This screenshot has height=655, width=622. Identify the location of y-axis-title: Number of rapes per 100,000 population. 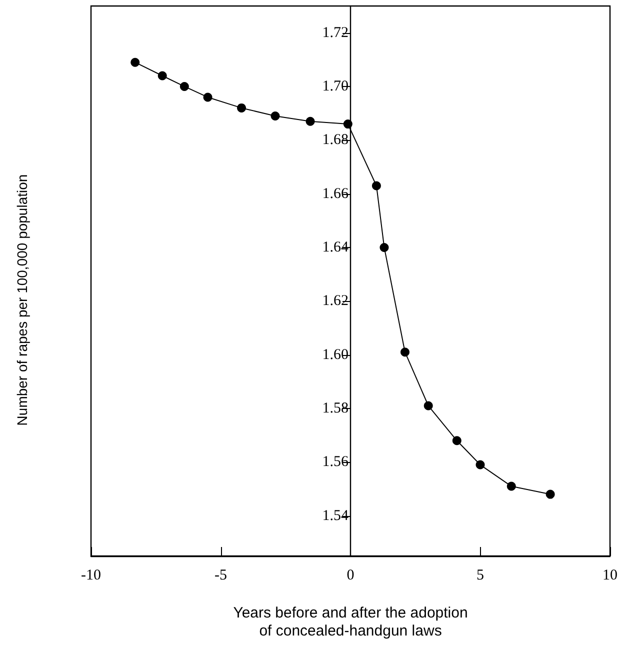
(22, 300).